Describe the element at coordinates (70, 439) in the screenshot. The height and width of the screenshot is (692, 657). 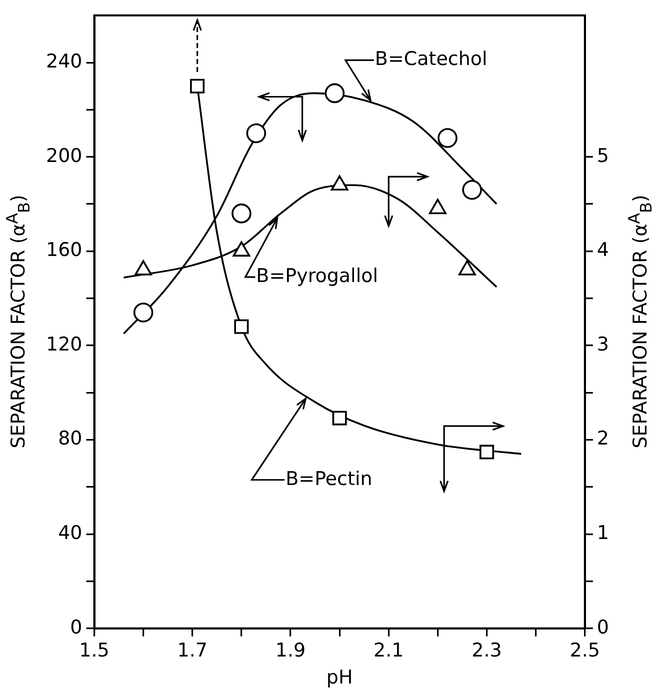
I see `y-tick-label: 80` at that location.